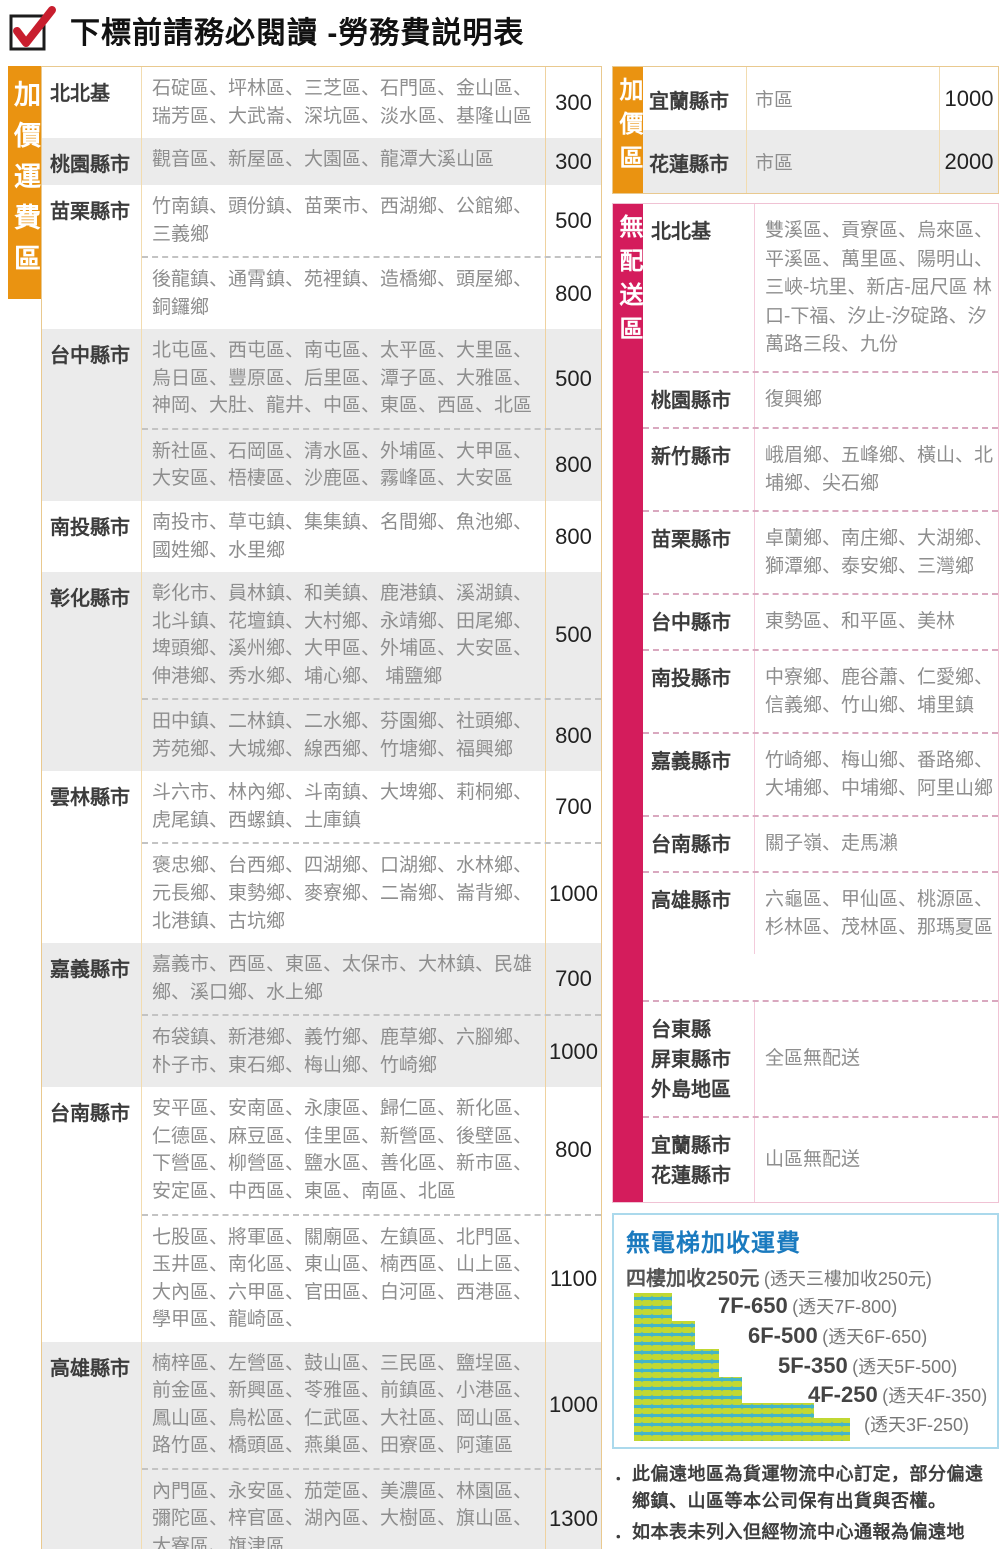 The image size is (1000, 1549). What do you see at coordinates (798, 1535) in the screenshot?
I see `note-text: 如本表未列入但經物流中心通報為偏遠地區，本公司亦保有加價權力。` at bounding box center [798, 1535].